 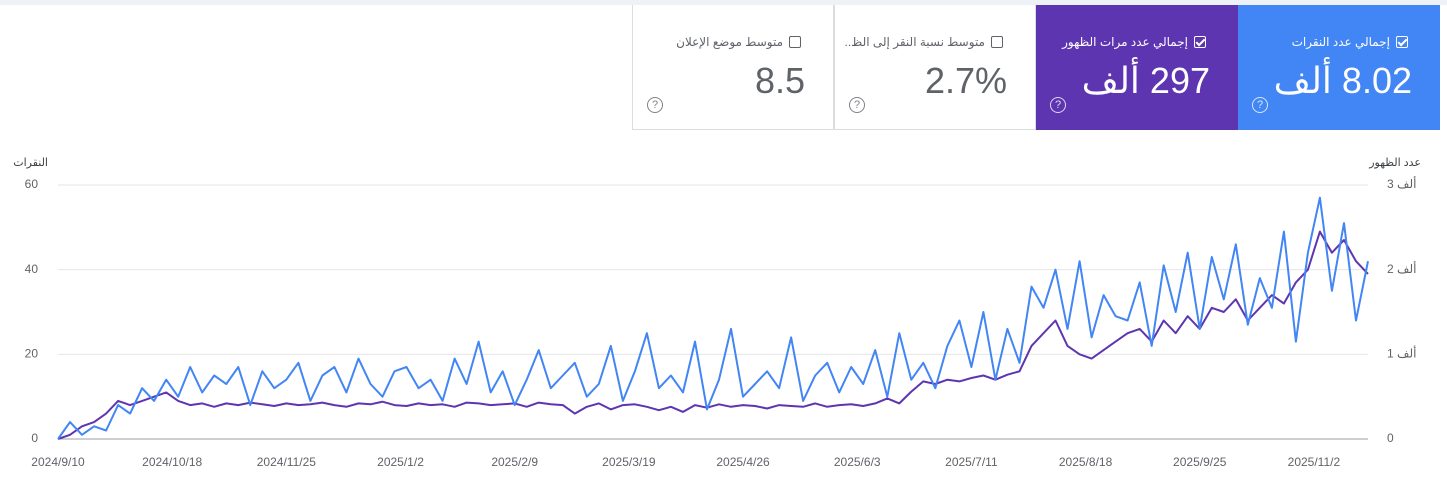 I want to click on y2-tick-label: 0, so click(x=1390, y=438).